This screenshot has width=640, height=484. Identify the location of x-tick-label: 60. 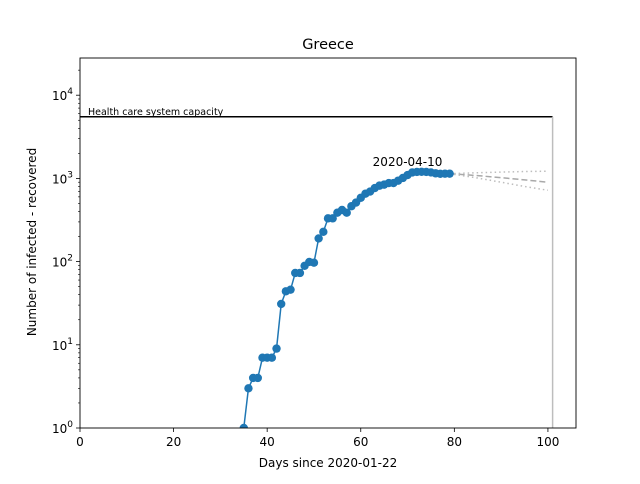
(360, 442).